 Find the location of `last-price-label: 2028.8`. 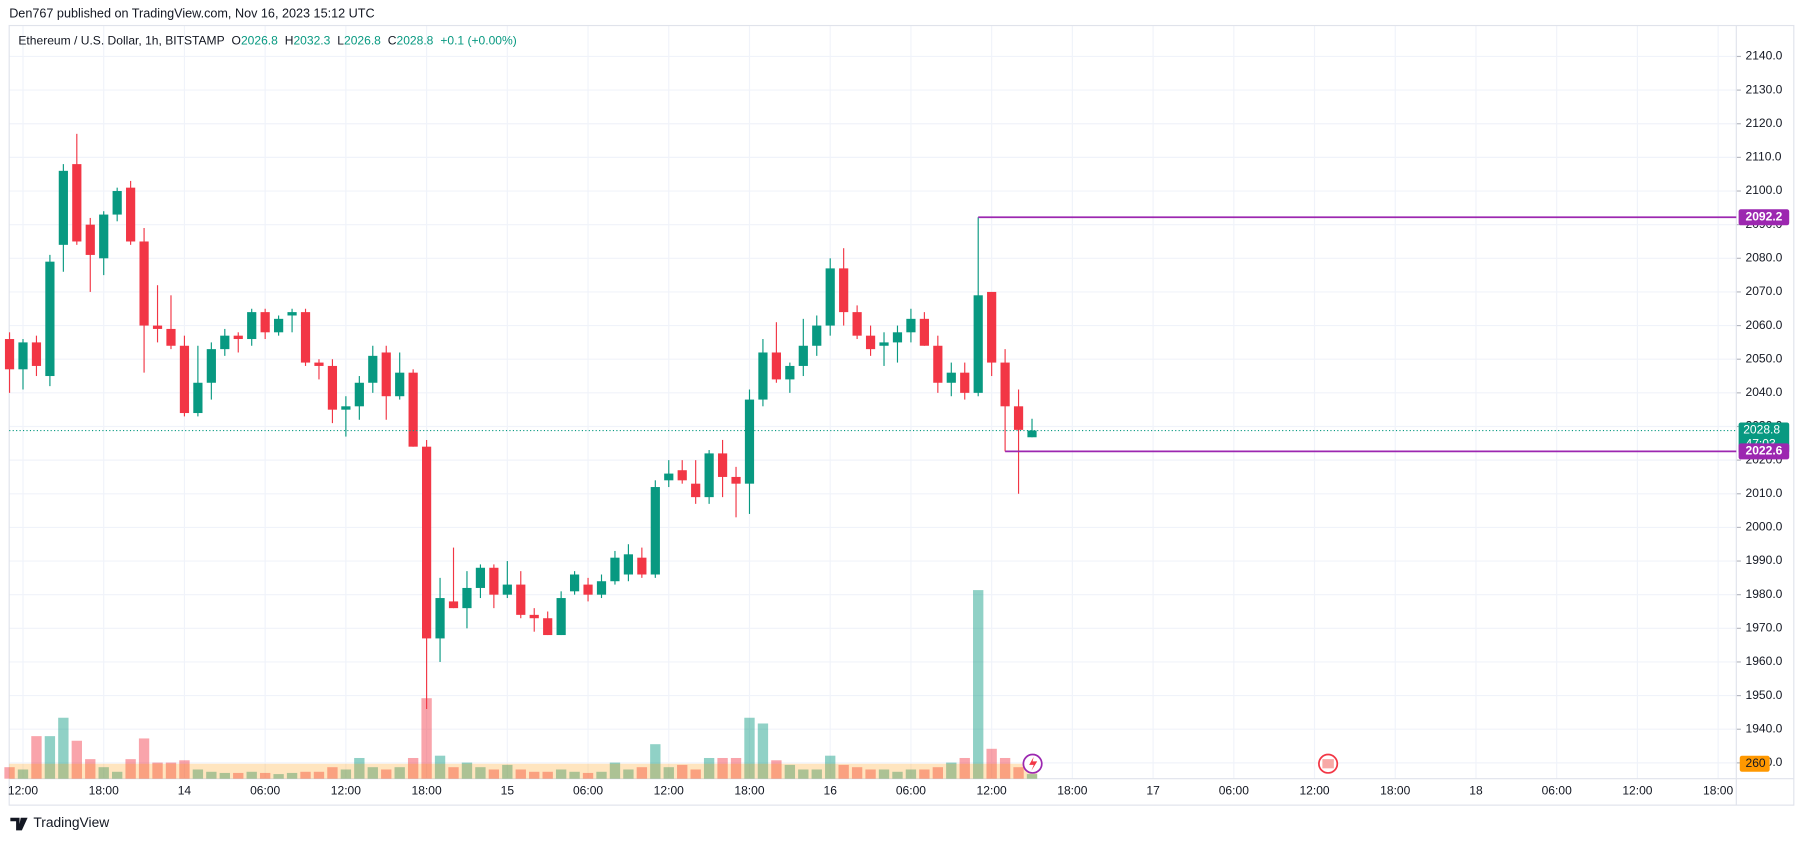

last-price-label: 2028.8 is located at coordinates (1761, 430).